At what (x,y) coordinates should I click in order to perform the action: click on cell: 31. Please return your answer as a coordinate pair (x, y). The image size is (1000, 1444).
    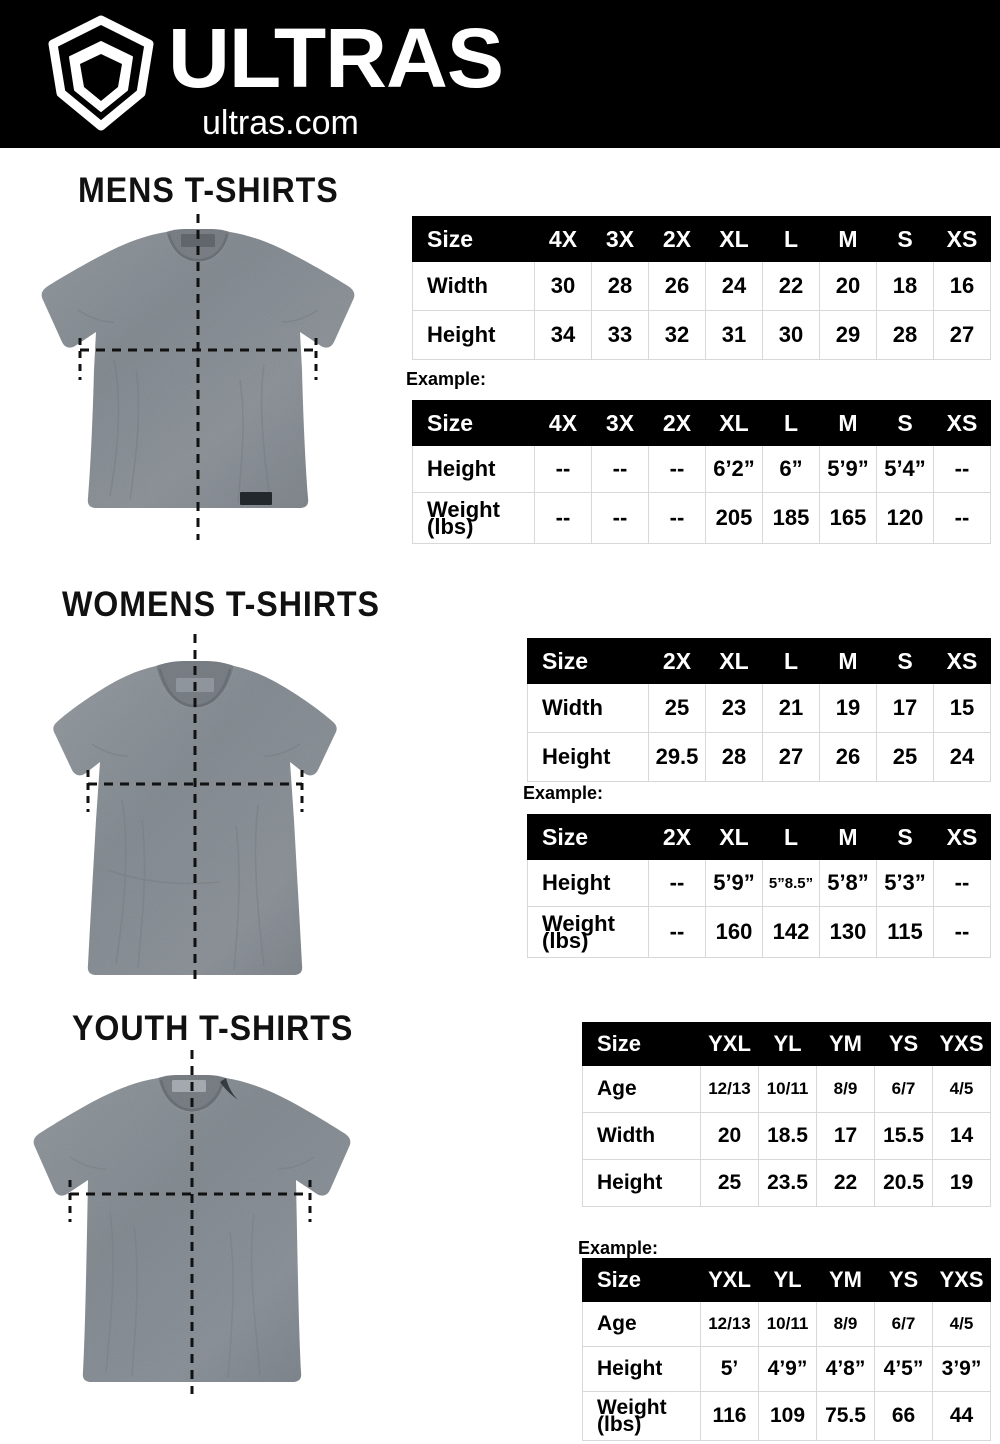
    Looking at the image, I should click on (734, 335).